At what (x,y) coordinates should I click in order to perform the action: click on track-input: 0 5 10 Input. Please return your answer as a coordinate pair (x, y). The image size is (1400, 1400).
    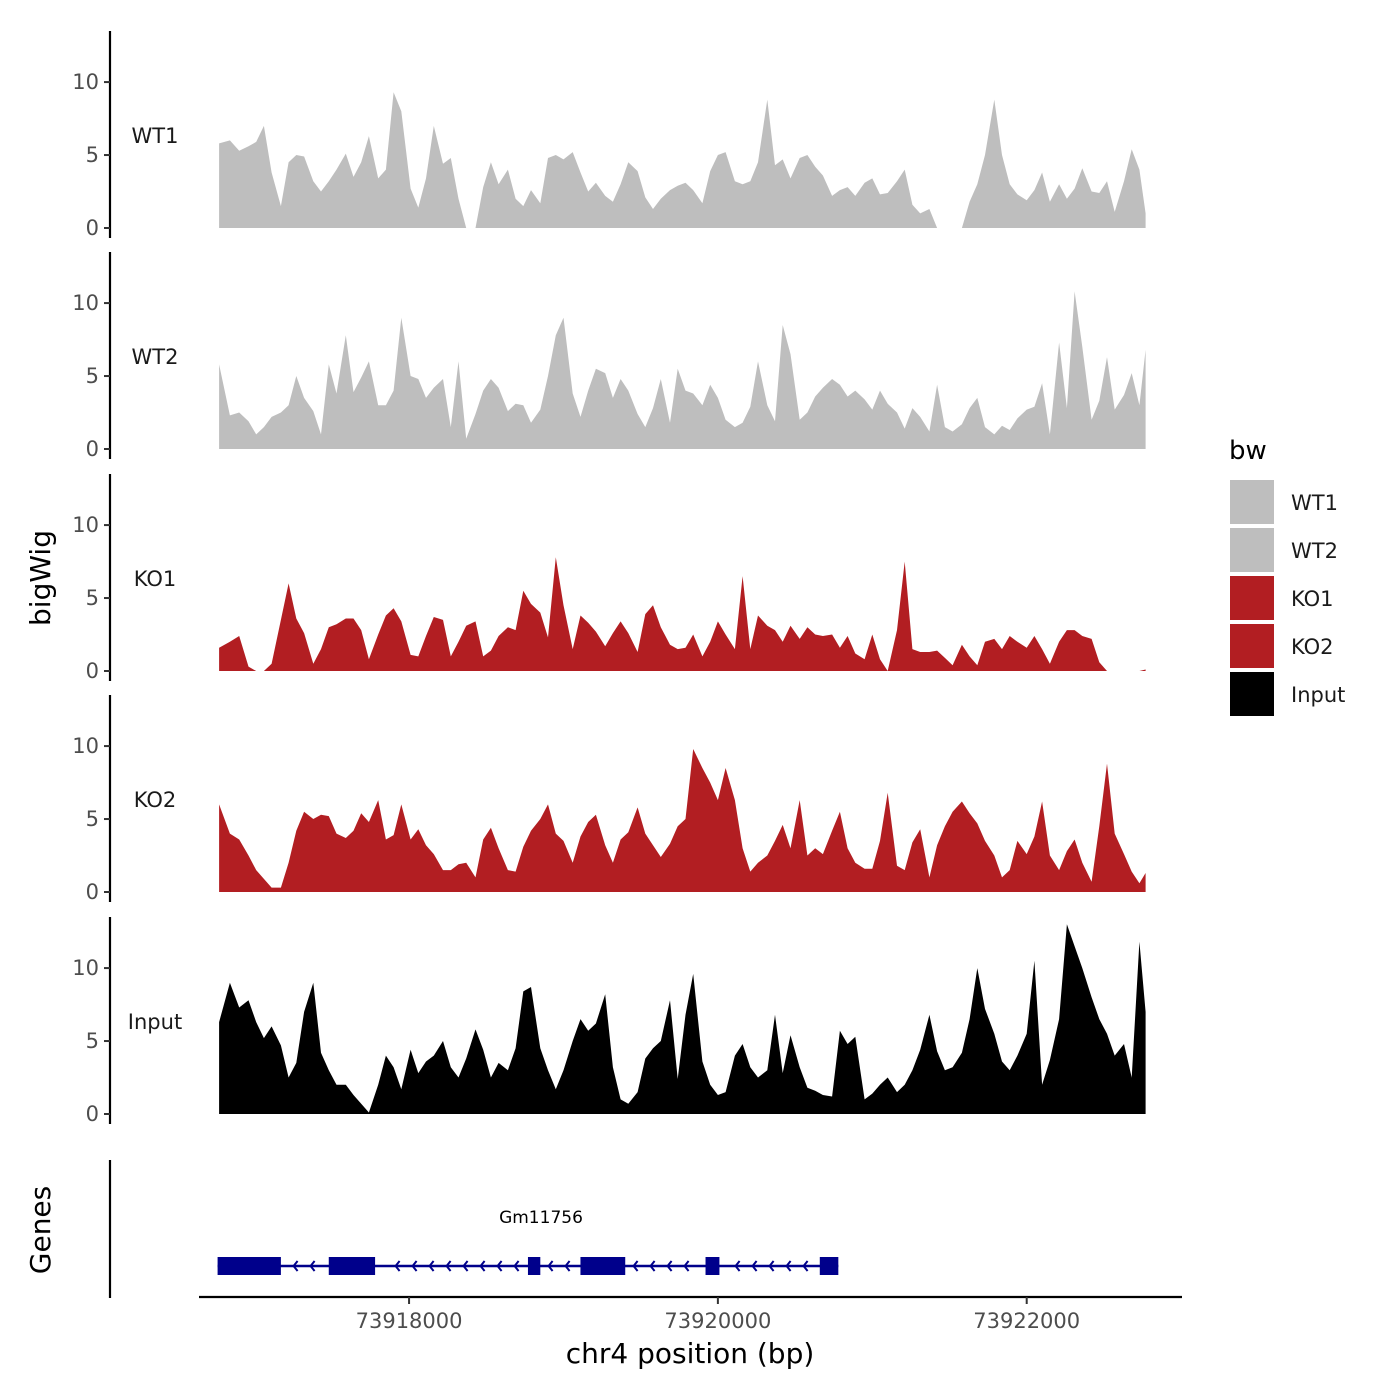
    Looking at the image, I should click on (609, 1021).